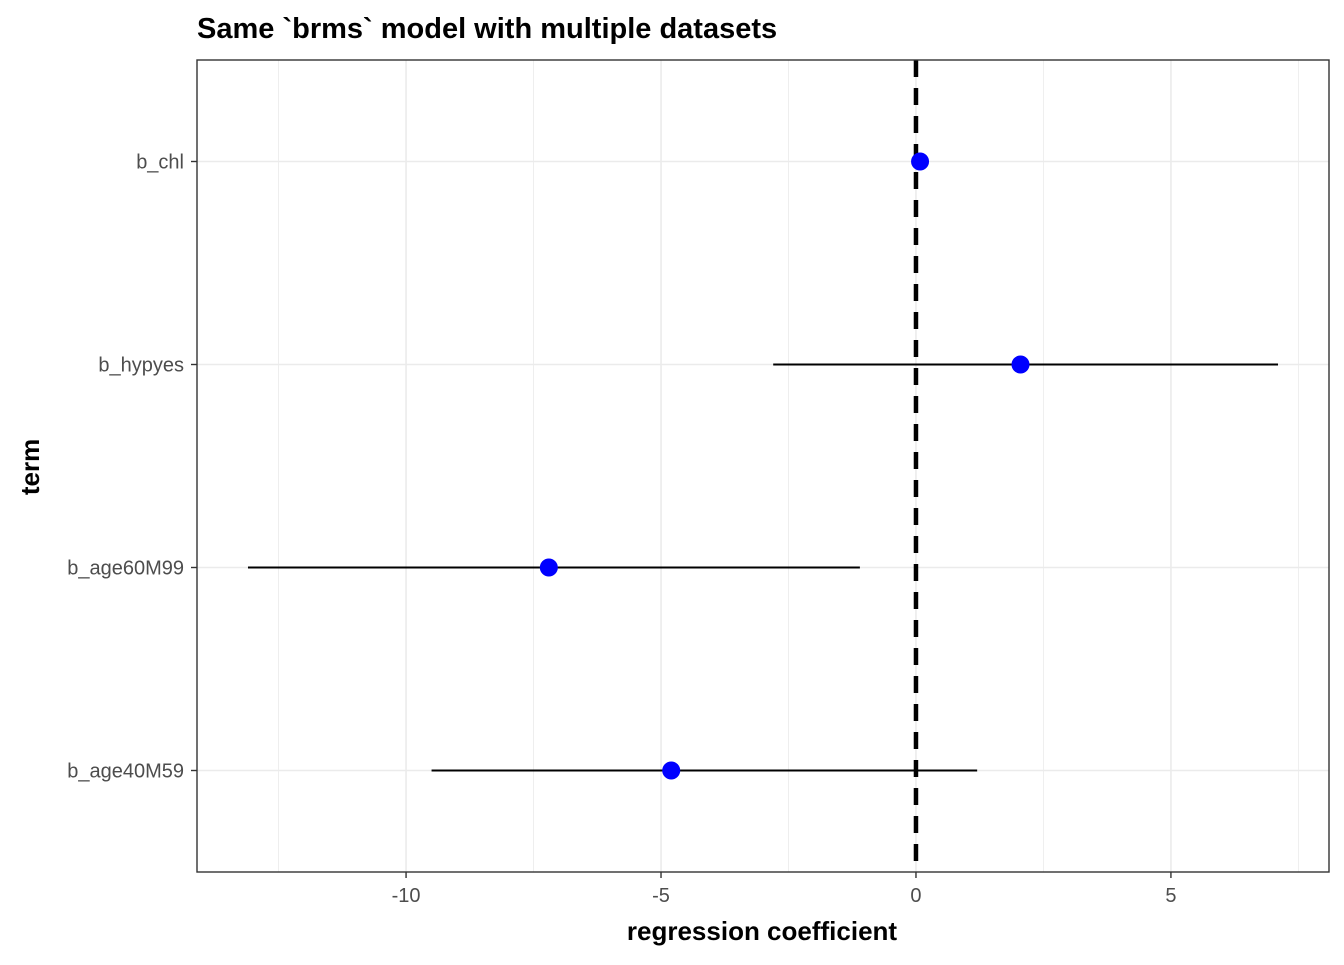  What do you see at coordinates (1170, 896) in the screenshot?
I see `x-tick-label: 5` at bounding box center [1170, 896].